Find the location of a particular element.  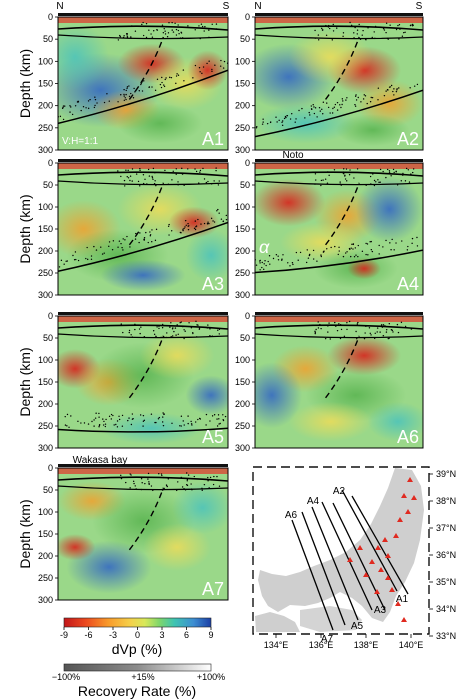

panel-id-label: A6 is located at coordinates (408, 437).